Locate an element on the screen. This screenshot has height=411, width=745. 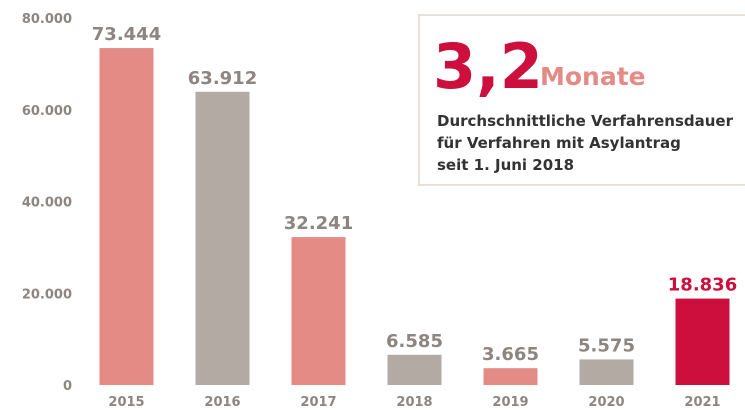
x-tick-label: 2015 is located at coordinates (126, 402).